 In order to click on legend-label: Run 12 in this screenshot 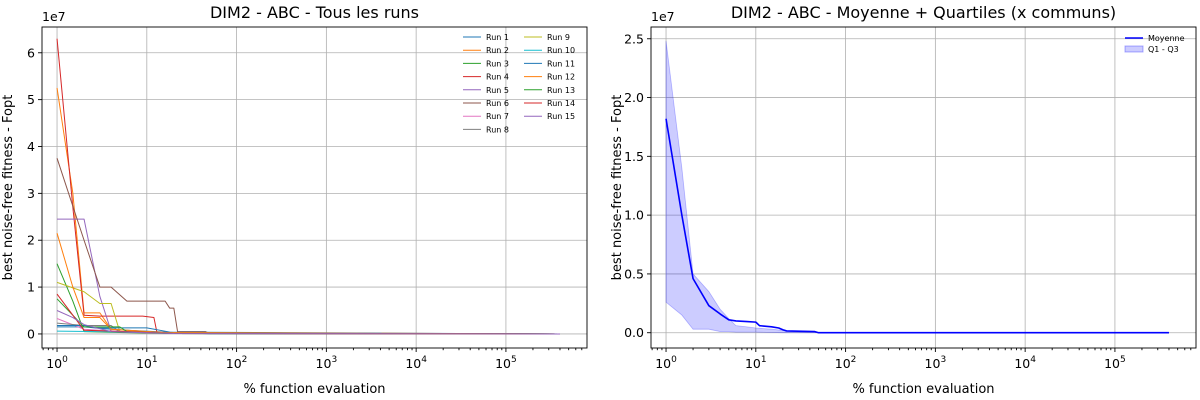, I will do `click(561, 77)`.